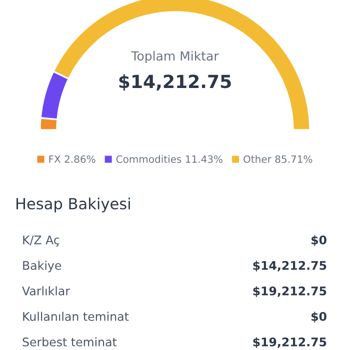  What do you see at coordinates (42, 266) in the screenshot?
I see `text: Bakiye` at bounding box center [42, 266].